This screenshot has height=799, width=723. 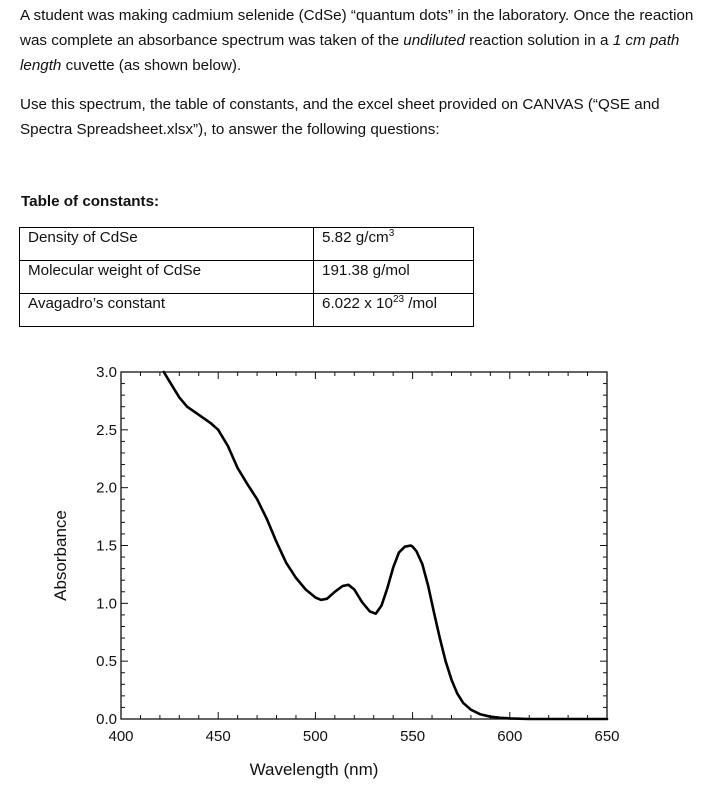 What do you see at coordinates (393, 310) in the screenshot?
I see `constant-value: 6.022 x 1023 /mol` at bounding box center [393, 310].